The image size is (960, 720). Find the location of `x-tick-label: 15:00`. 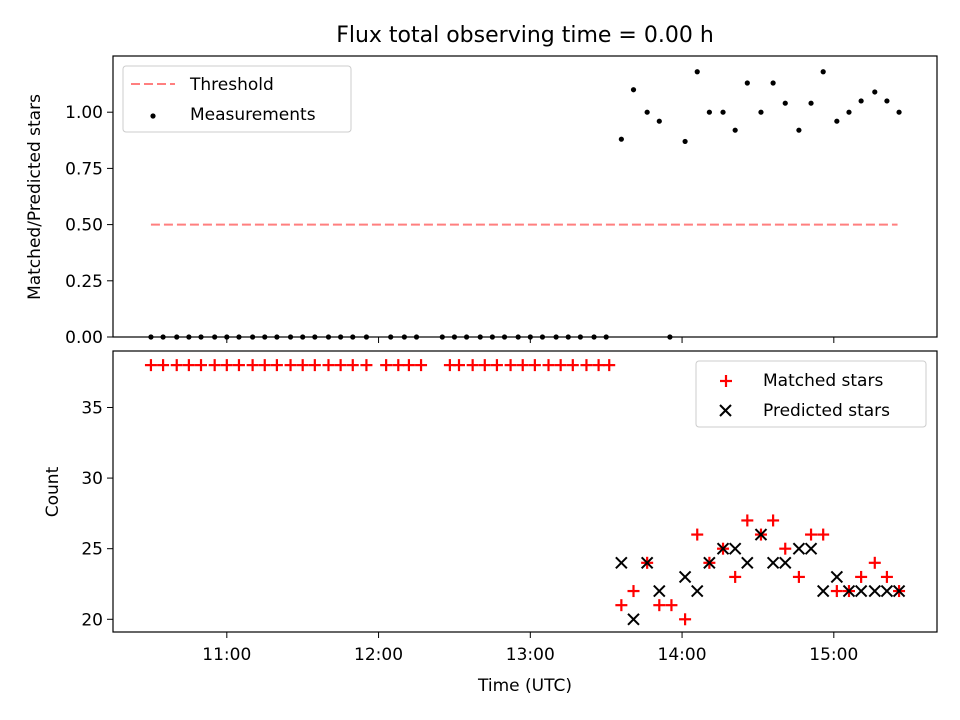

x-tick-label: 15:00 is located at coordinates (833, 655).